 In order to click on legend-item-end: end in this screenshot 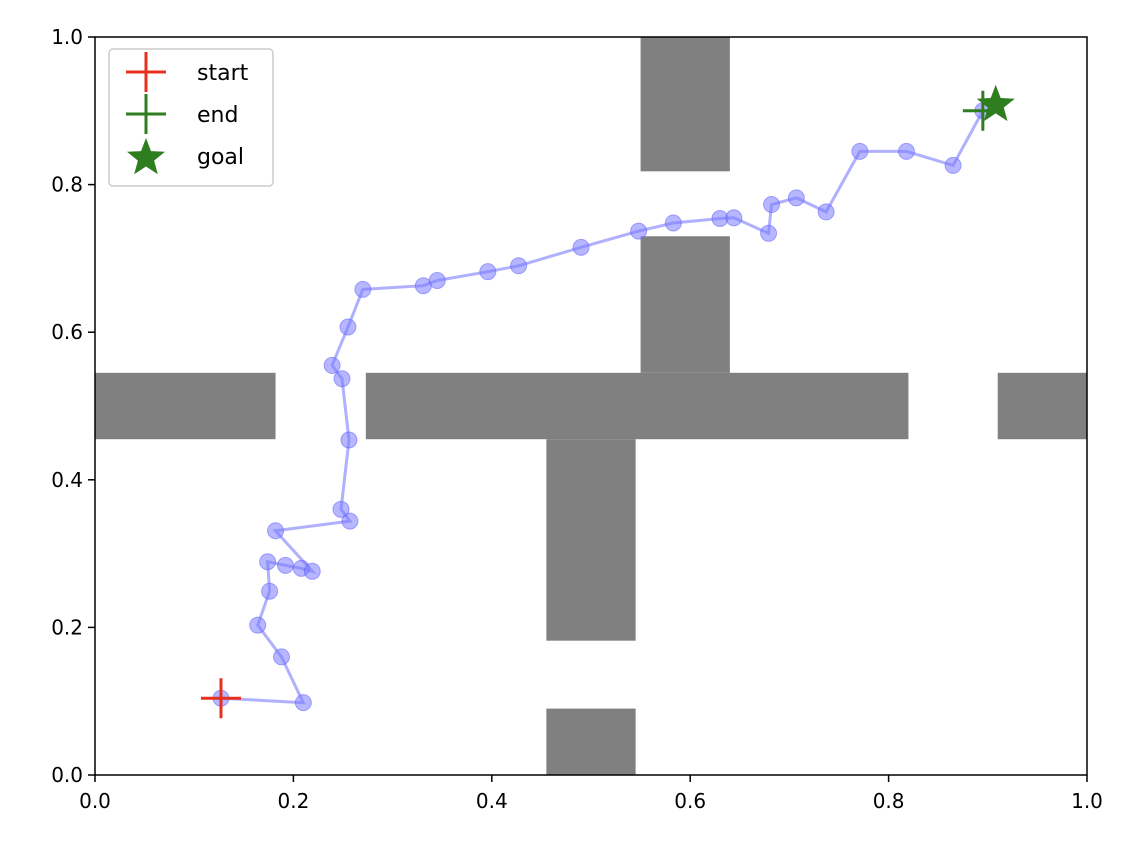, I will do `click(182, 114)`.